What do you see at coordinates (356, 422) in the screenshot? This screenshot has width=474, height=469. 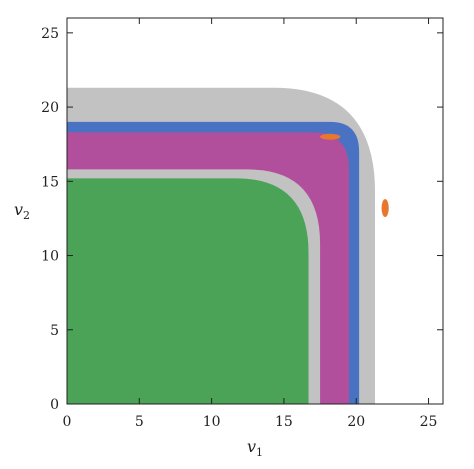 I see `x-tick-label: 20` at bounding box center [356, 422].